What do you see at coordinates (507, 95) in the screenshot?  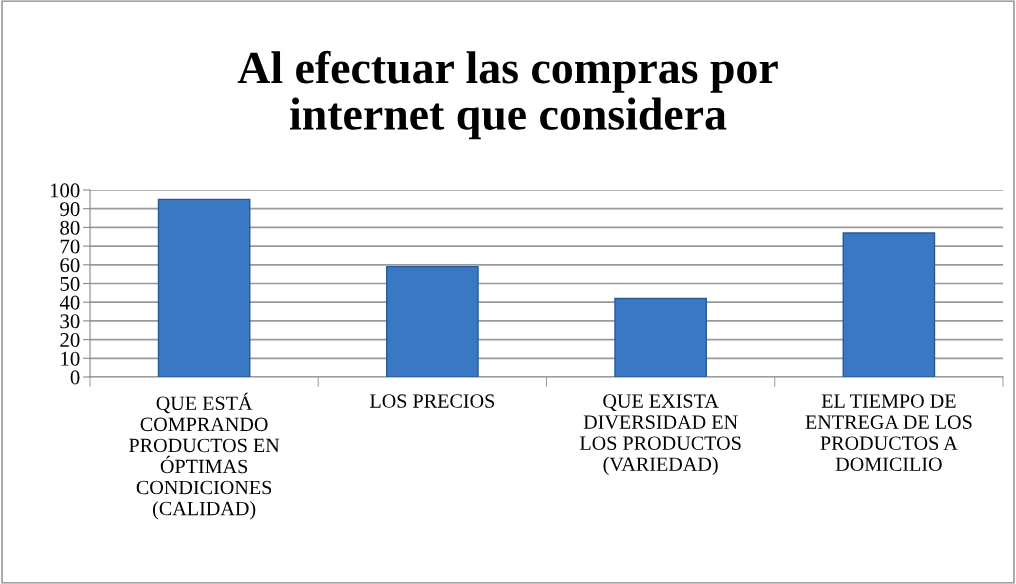 I see `chart-title: Al efectuar las compras por internet que considera` at bounding box center [507, 95].